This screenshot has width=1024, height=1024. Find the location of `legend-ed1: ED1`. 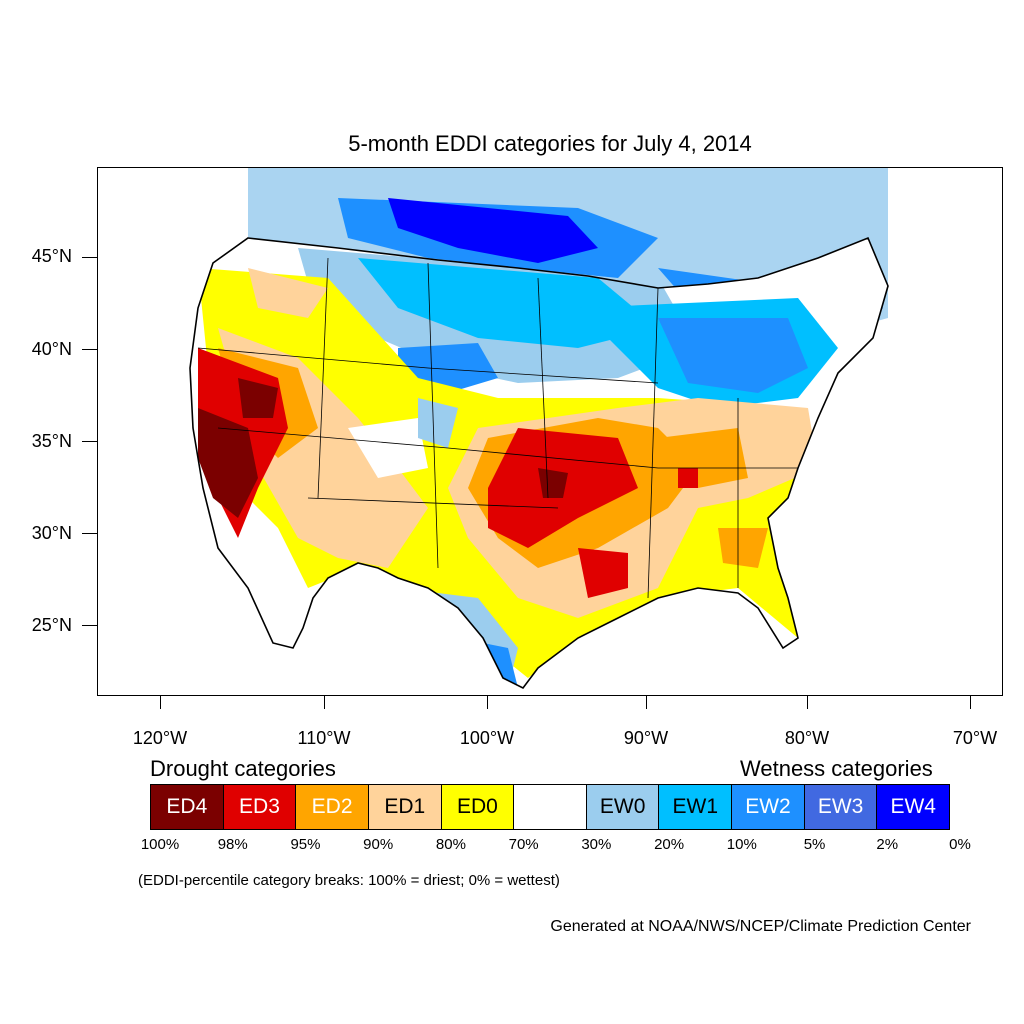

legend-ed1: ED1 is located at coordinates (405, 807).